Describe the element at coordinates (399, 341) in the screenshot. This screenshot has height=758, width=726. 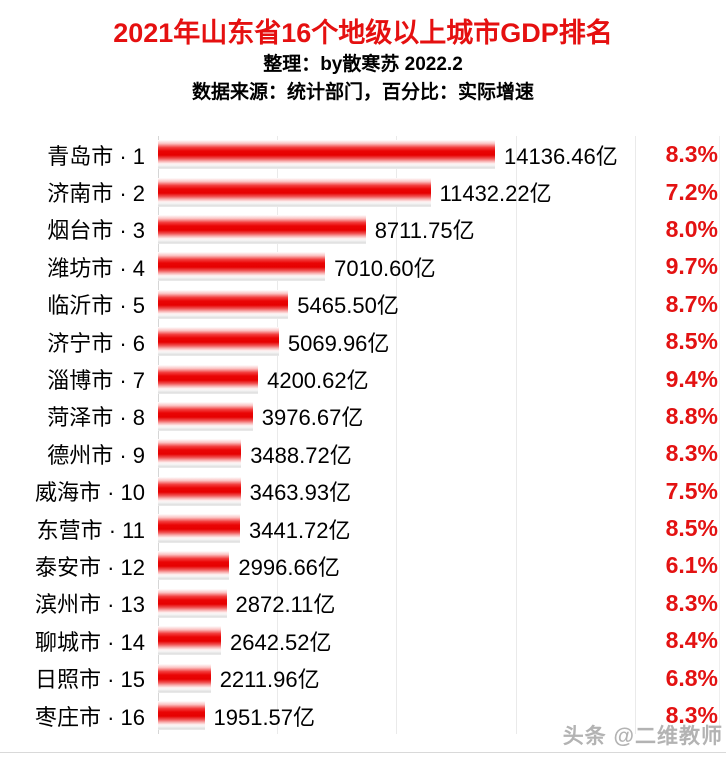
I see `bar-track: 5069.96亿` at that location.